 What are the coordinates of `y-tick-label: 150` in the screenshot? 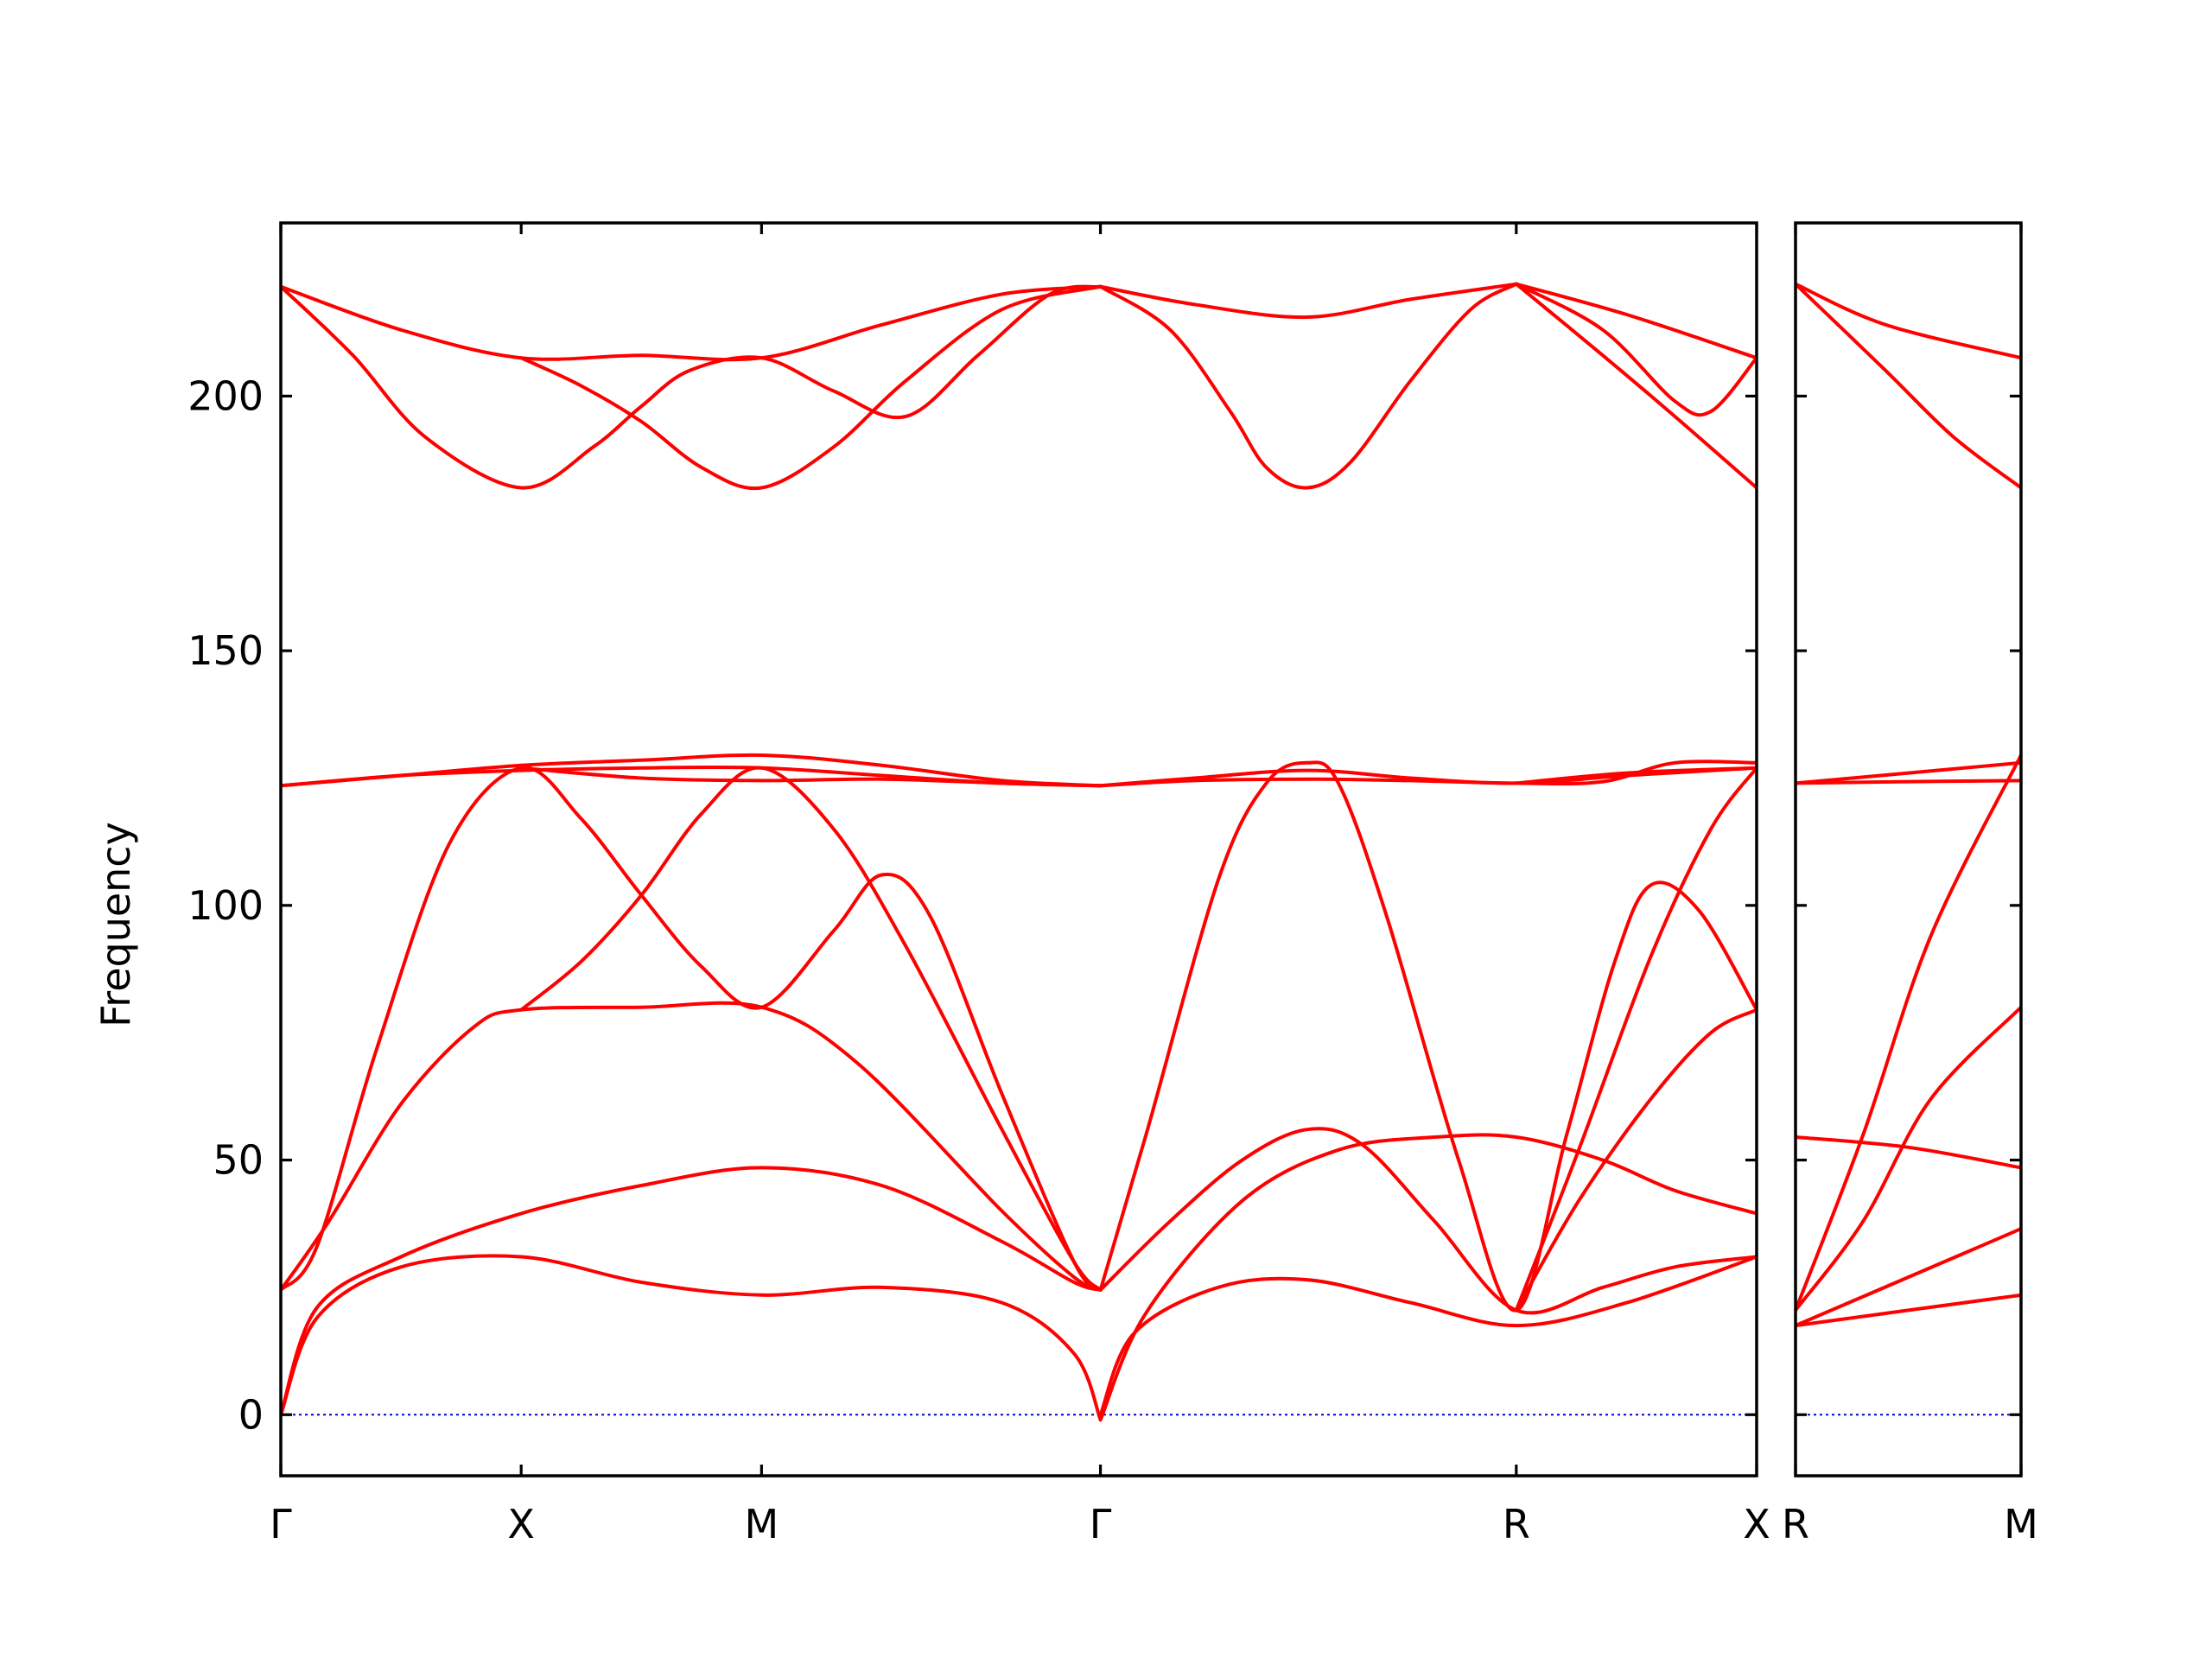 It's located at (226, 650).